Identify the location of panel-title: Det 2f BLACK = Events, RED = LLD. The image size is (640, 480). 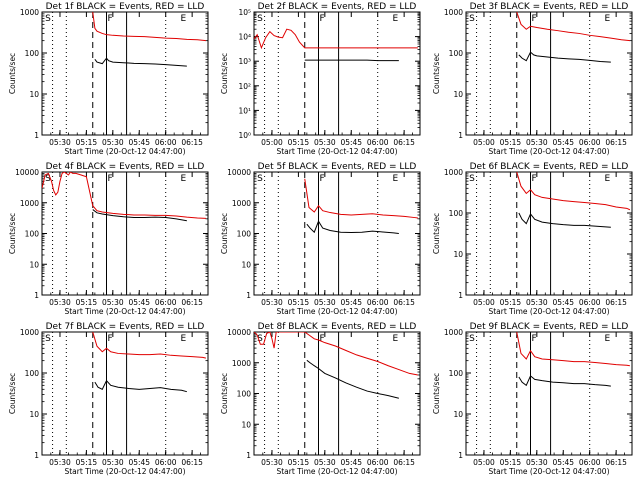
(337, 7).